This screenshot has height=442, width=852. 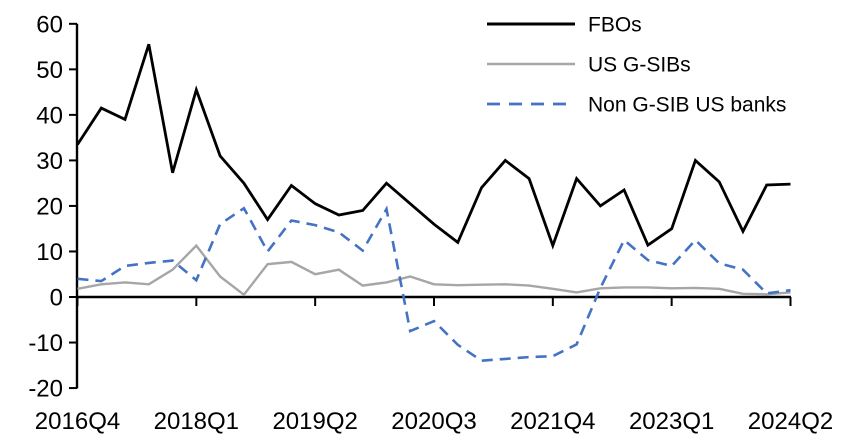 I want to click on x-tick-label: 2020Q3, so click(x=433, y=421).